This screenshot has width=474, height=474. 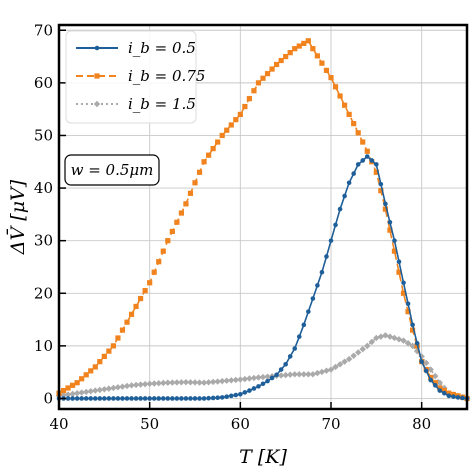 I want to click on legend-box, so click(x=131, y=77).